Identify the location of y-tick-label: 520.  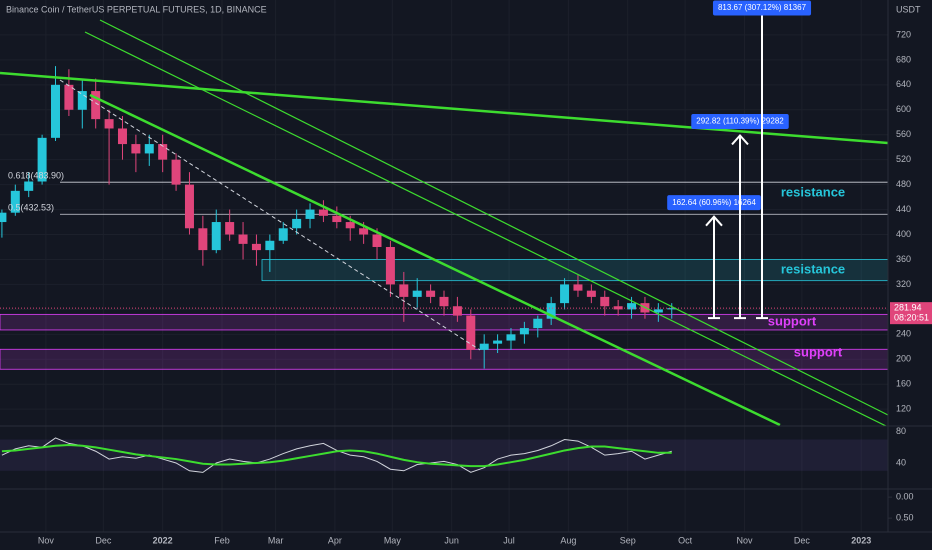
(903, 159).